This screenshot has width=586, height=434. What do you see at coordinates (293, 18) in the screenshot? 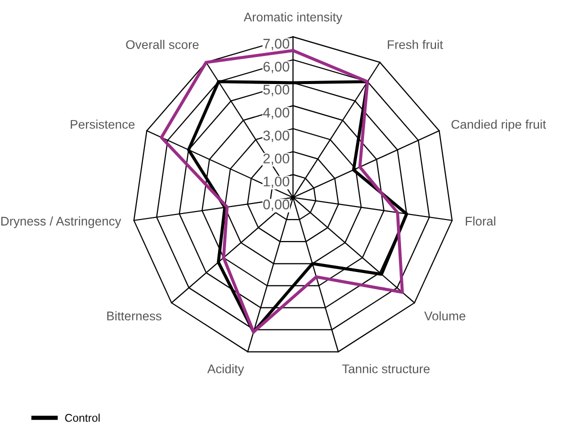
I see `spoke-label: Aromatic intensity` at bounding box center [293, 18].